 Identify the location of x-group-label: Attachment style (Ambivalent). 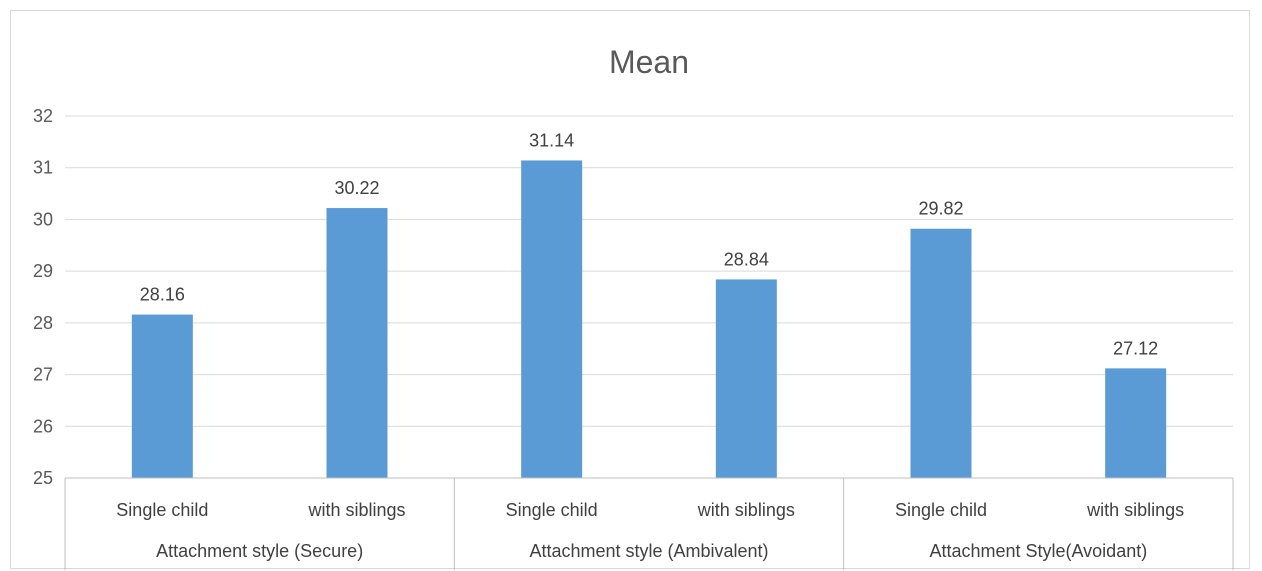
(648, 551).